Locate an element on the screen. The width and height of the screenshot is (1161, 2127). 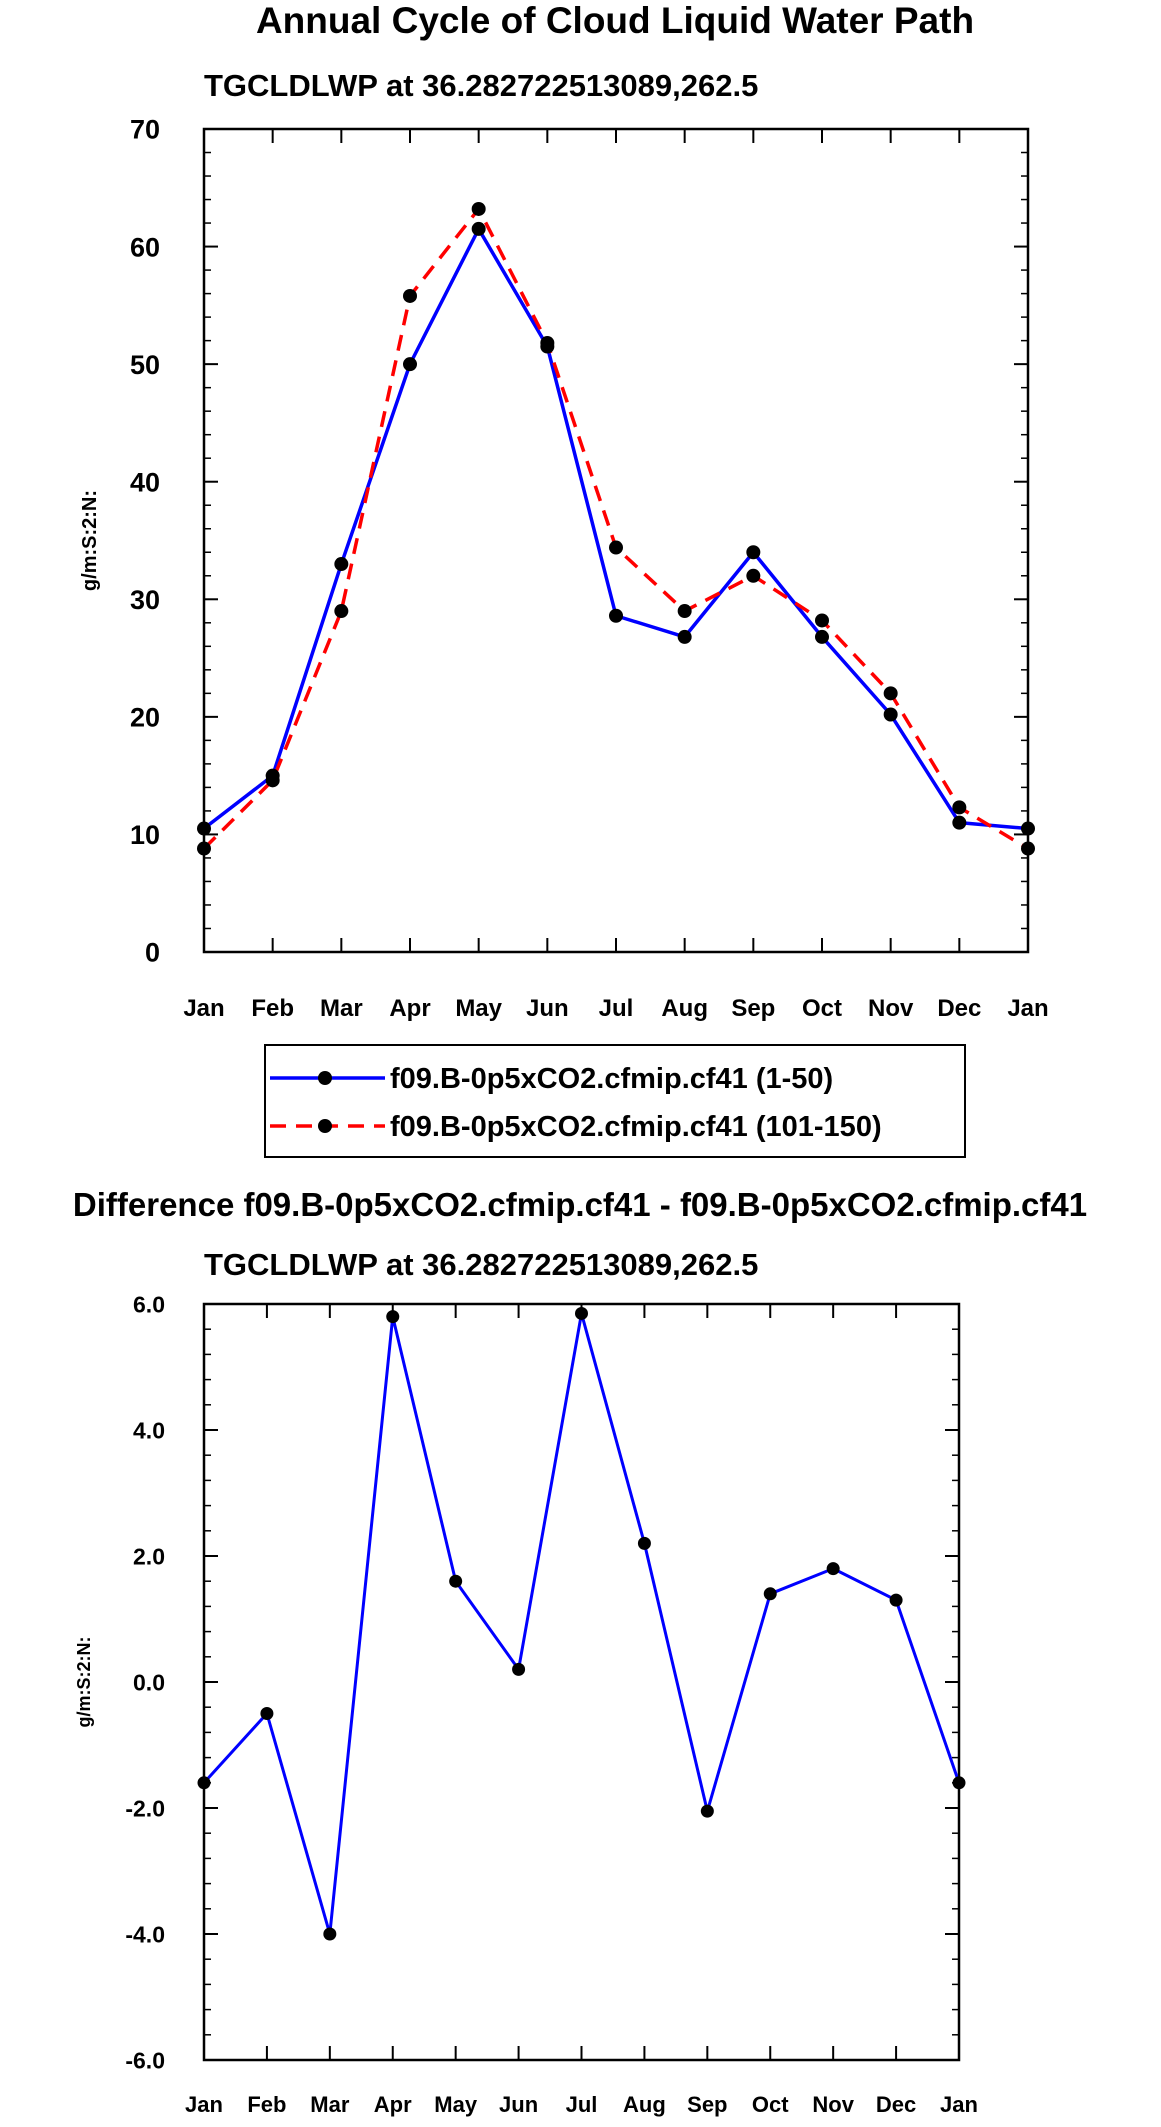
y-tick-label: 40 is located at coordinates (145, 482).